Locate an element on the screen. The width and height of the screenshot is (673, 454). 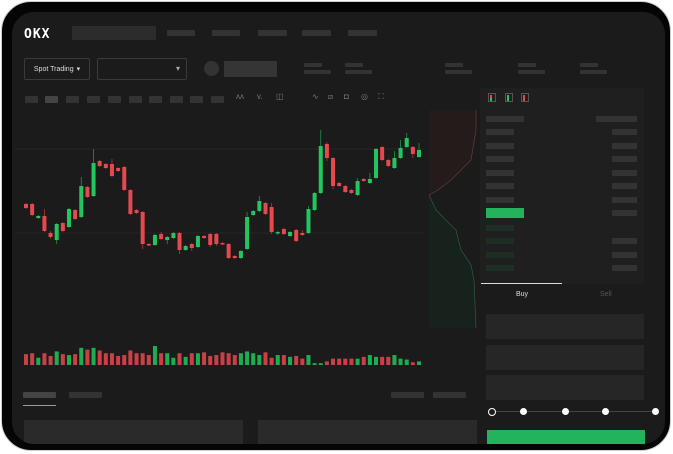
total-input is located at coordinates (565, 387).